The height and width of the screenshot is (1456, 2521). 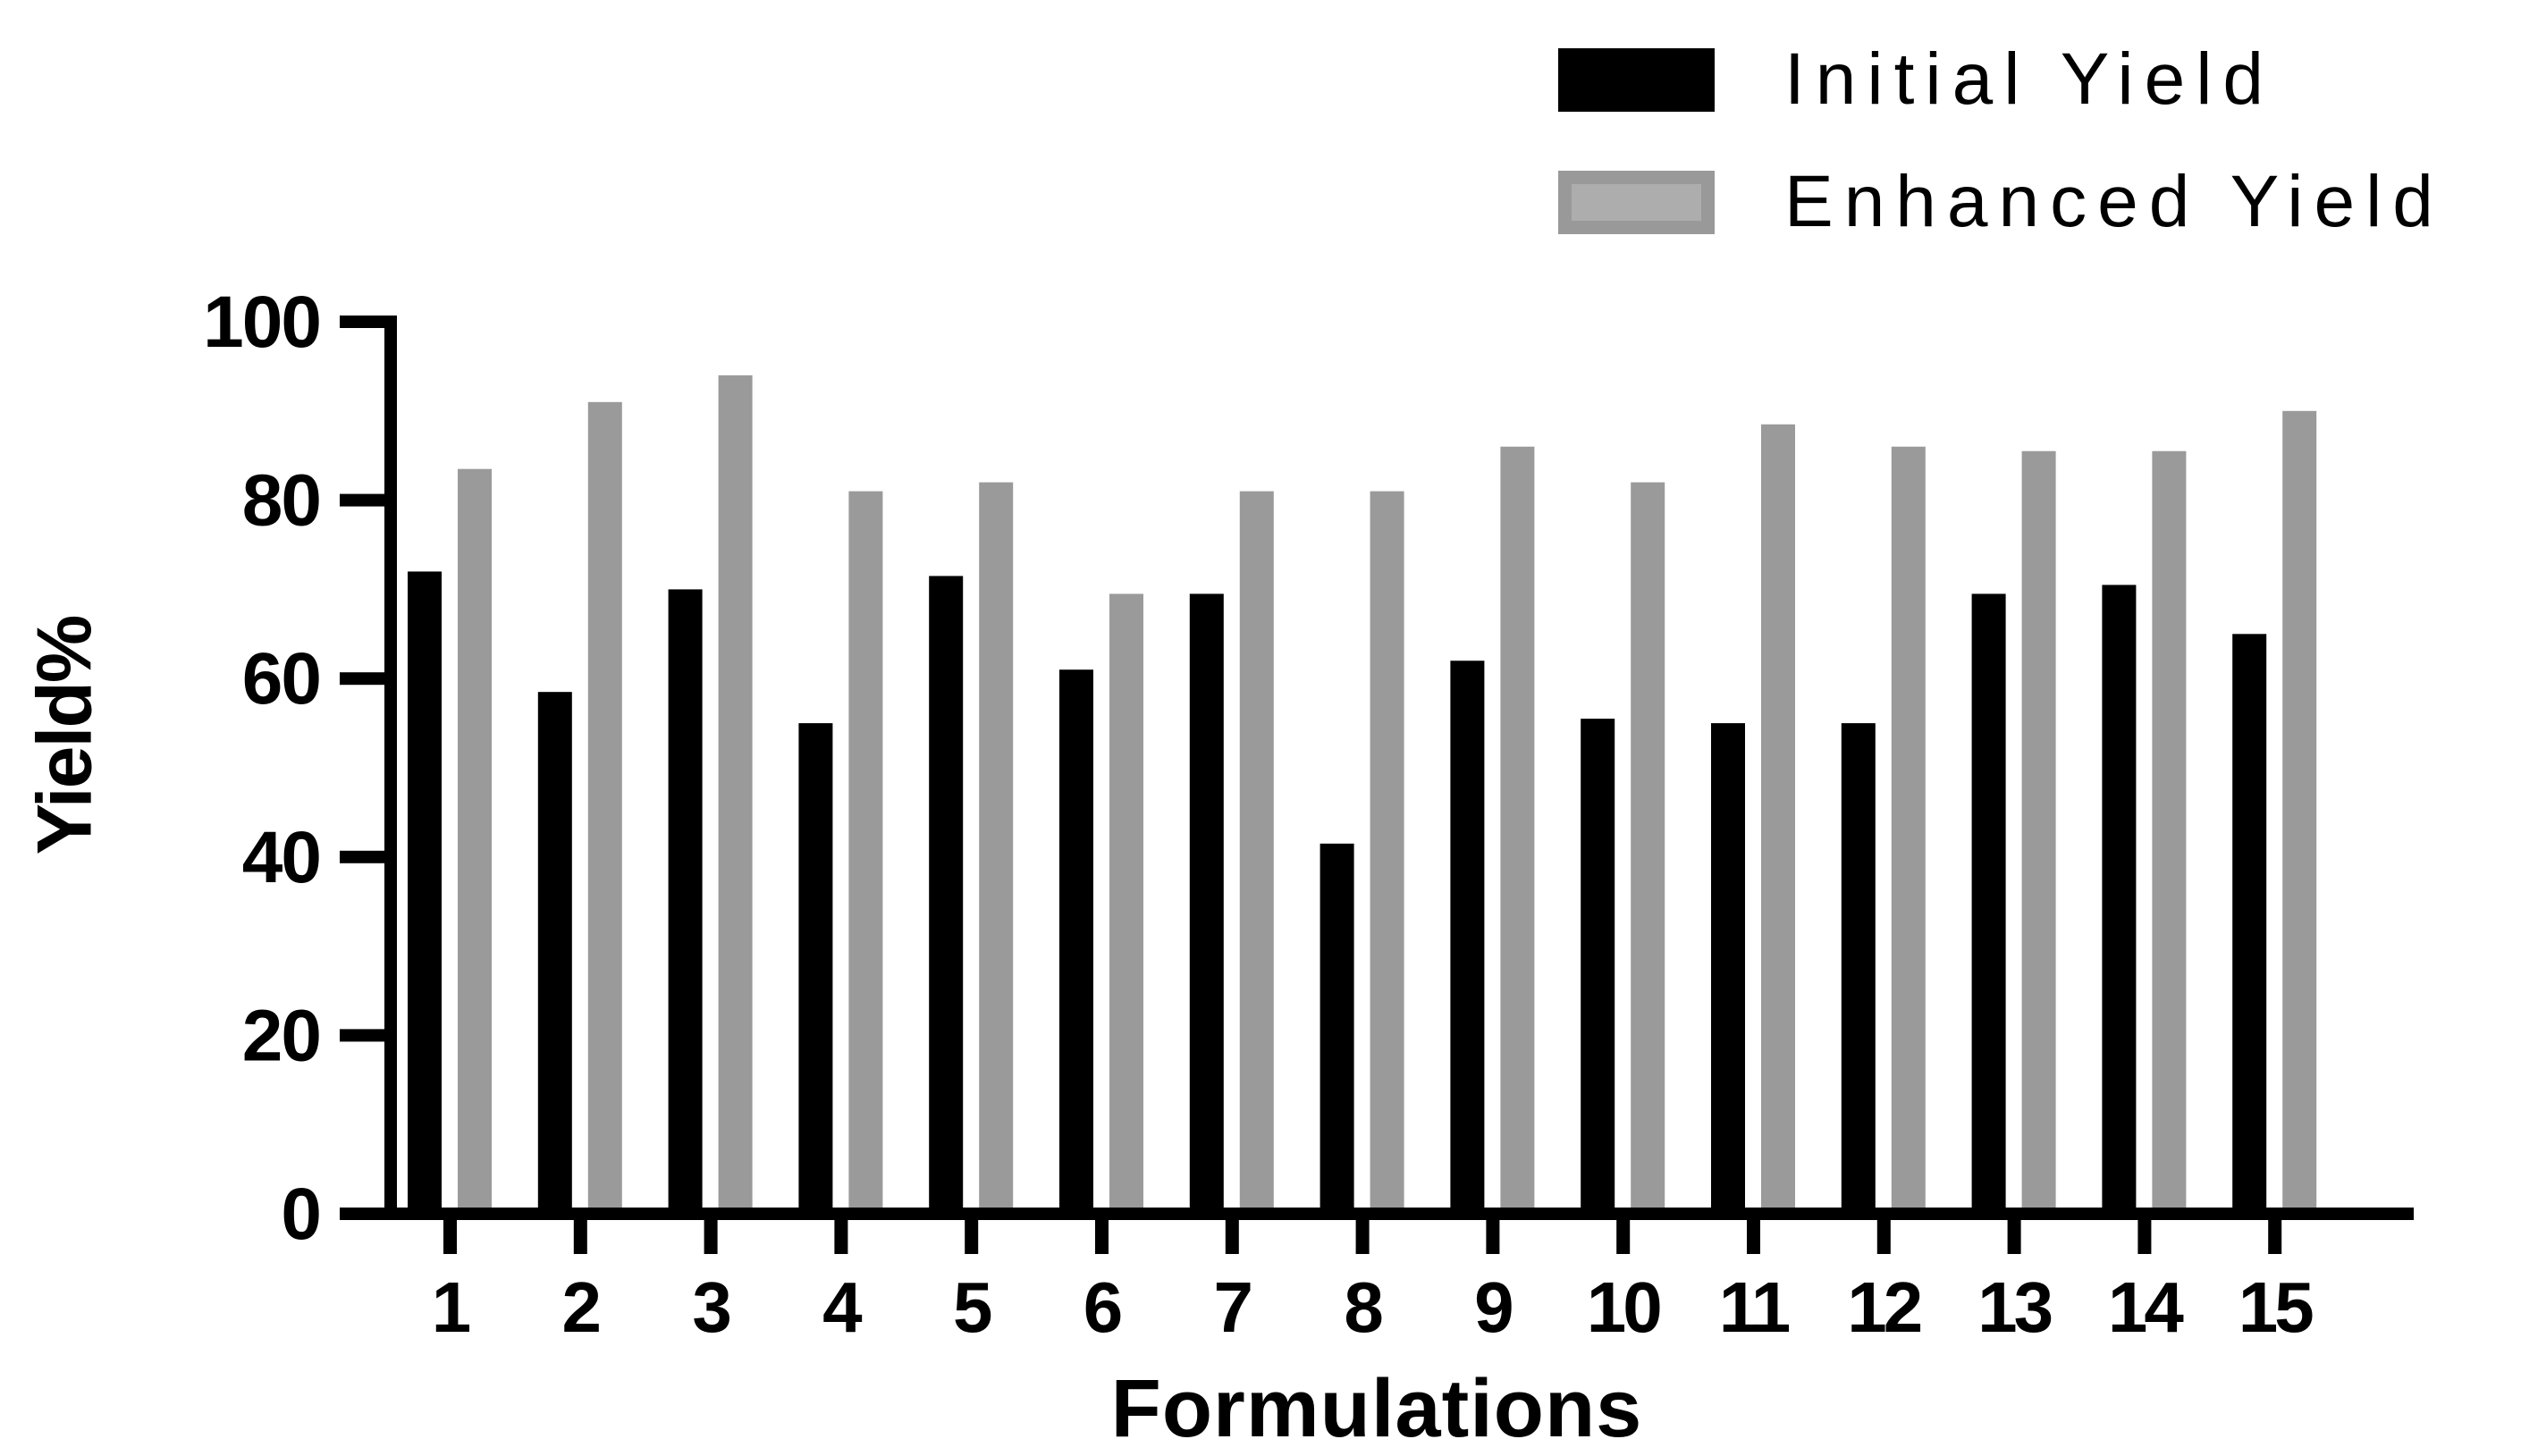 What do you see at coordinates (842, 1307) in the screenshot?
I see `x-tick-label-4: 4` at bounding box center [842, 1307].